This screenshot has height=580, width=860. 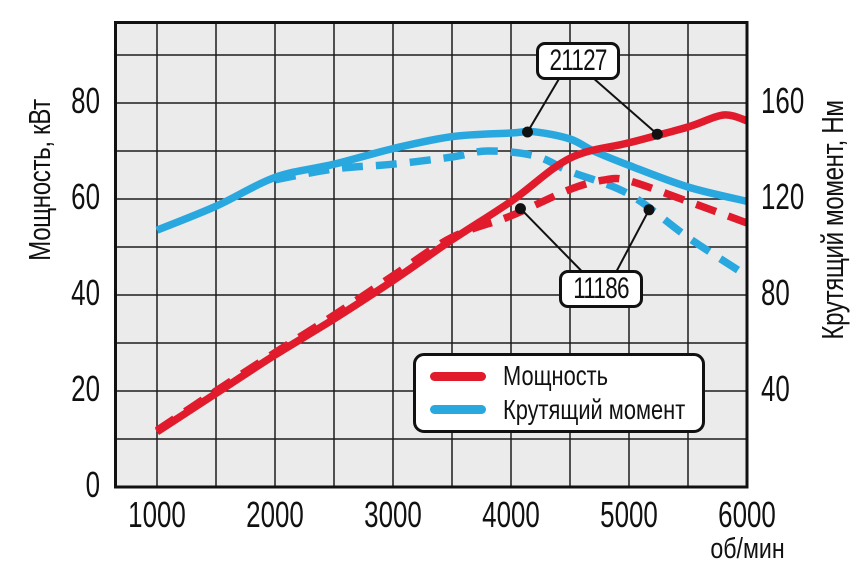 I want to click on legend-swatch-torque-icon, so click(x=458, y=410).